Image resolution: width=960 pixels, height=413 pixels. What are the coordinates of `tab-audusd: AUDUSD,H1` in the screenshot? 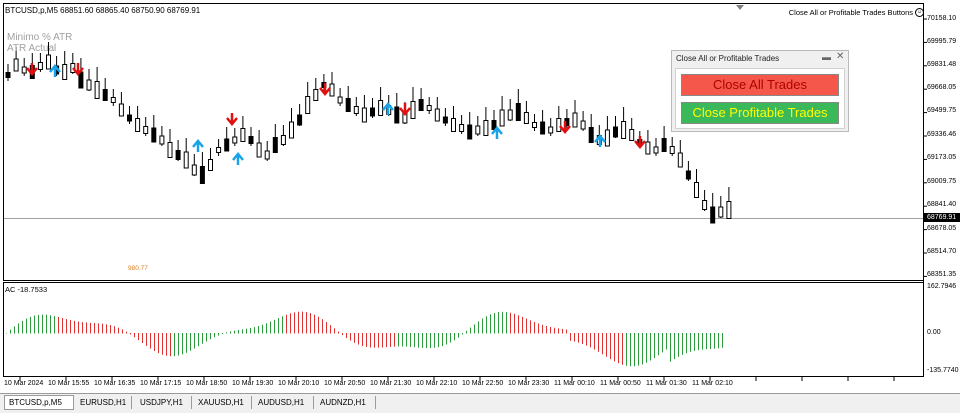 It's located at (284, 402).